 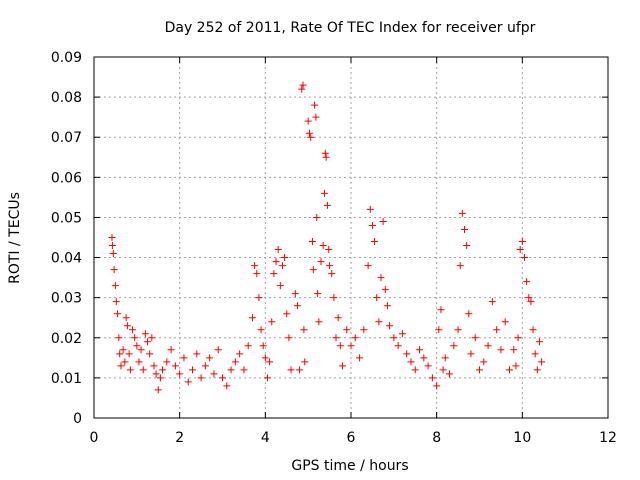 I want to click on y-tick-label: 0.07, so click(x=66, y=138).